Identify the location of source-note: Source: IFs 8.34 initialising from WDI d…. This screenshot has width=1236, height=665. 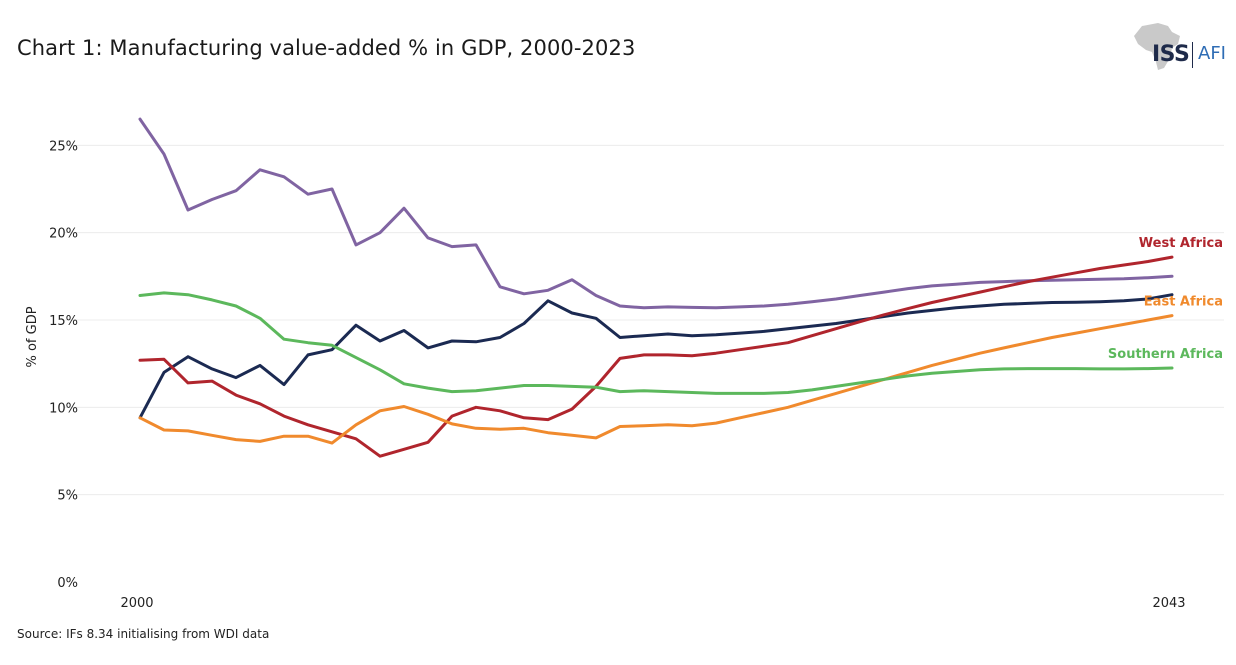
(143, 634).